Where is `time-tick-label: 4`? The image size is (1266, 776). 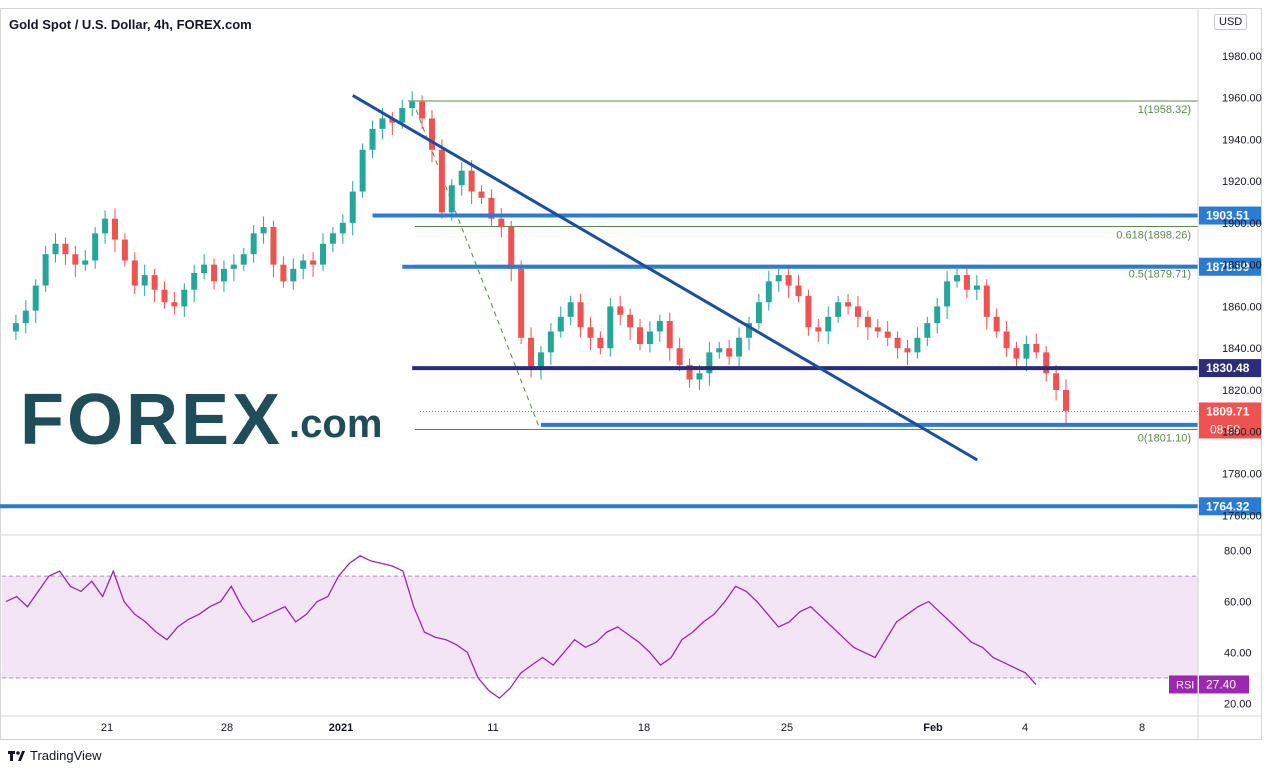
time-tick-label: 4 is located at coordinates (1025, 728).